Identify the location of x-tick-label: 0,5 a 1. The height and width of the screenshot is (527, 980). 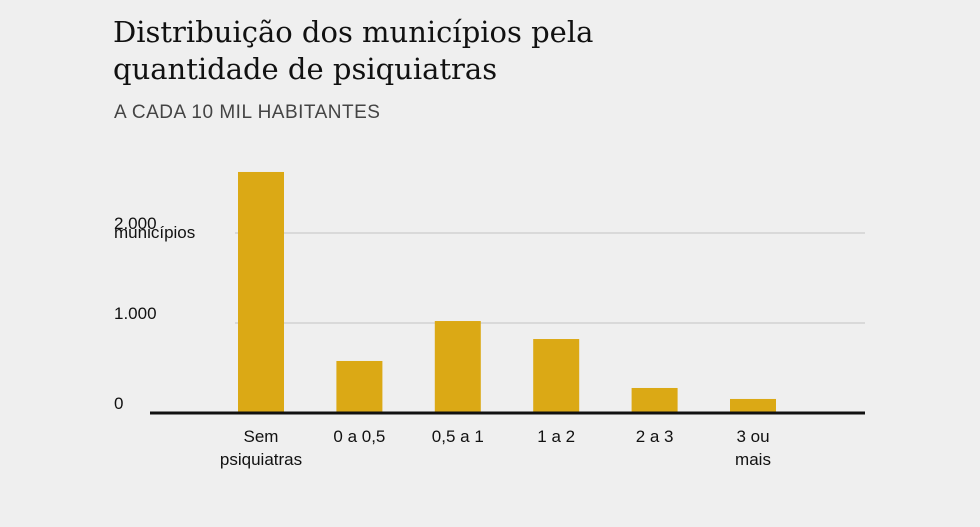
(457, 436).